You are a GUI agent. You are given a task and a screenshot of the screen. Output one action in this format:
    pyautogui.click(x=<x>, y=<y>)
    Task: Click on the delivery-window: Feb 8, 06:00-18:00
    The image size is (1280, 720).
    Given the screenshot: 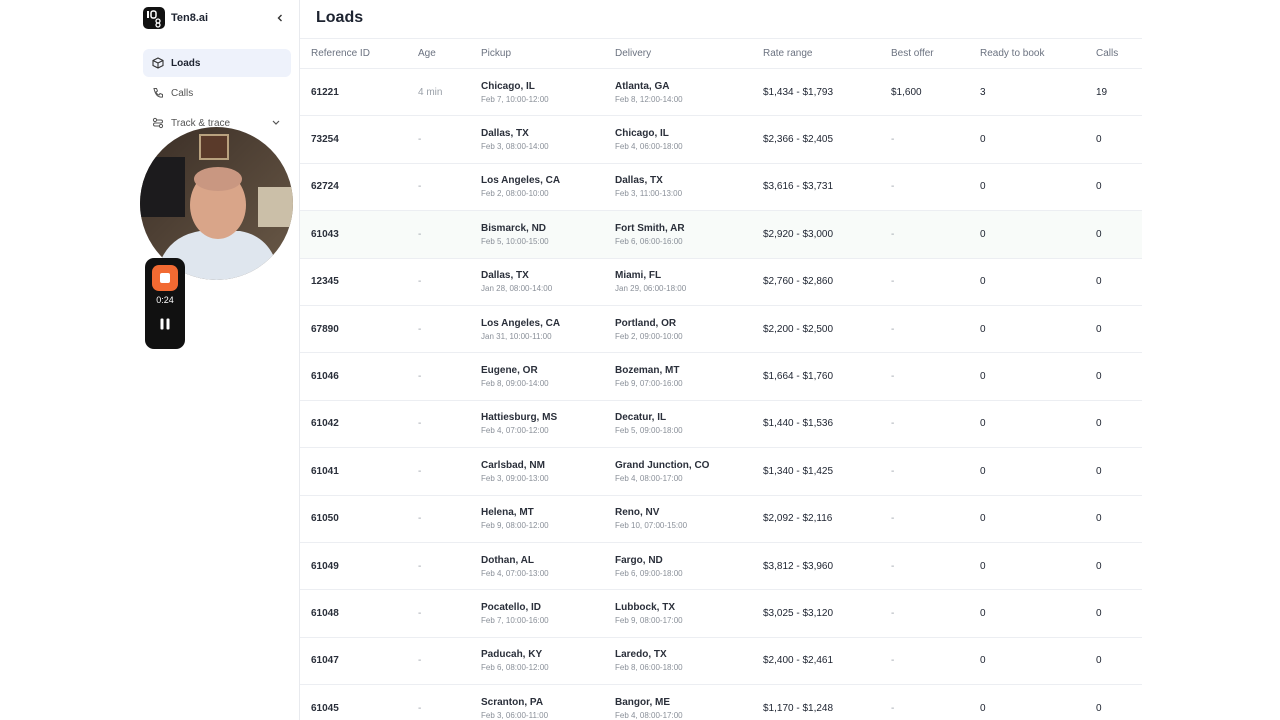 What is the action you would take?
    pyautogui.click(x=649, y=668)
    